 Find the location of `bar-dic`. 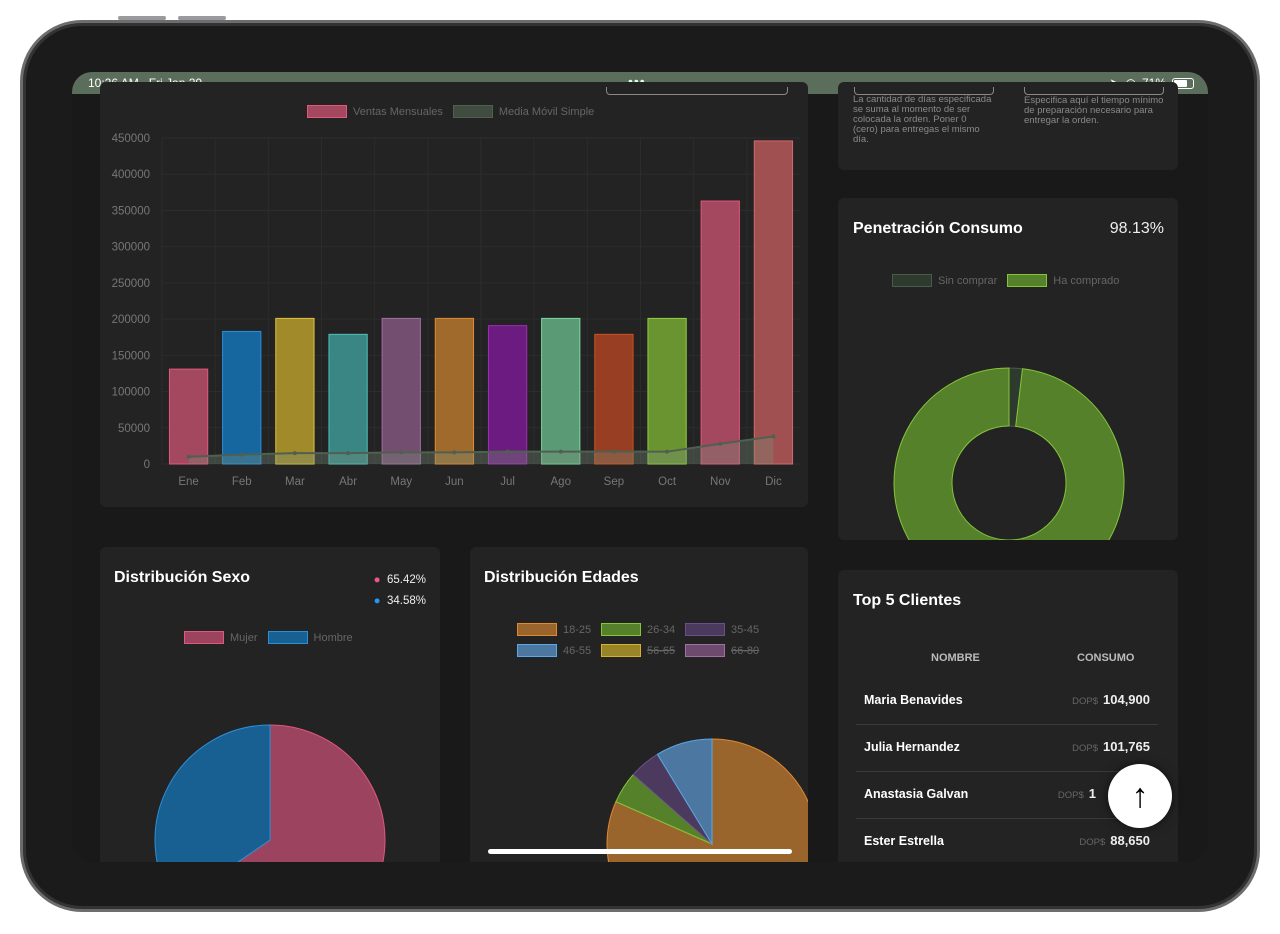

bar-dic is located at coordinates (773, 302).